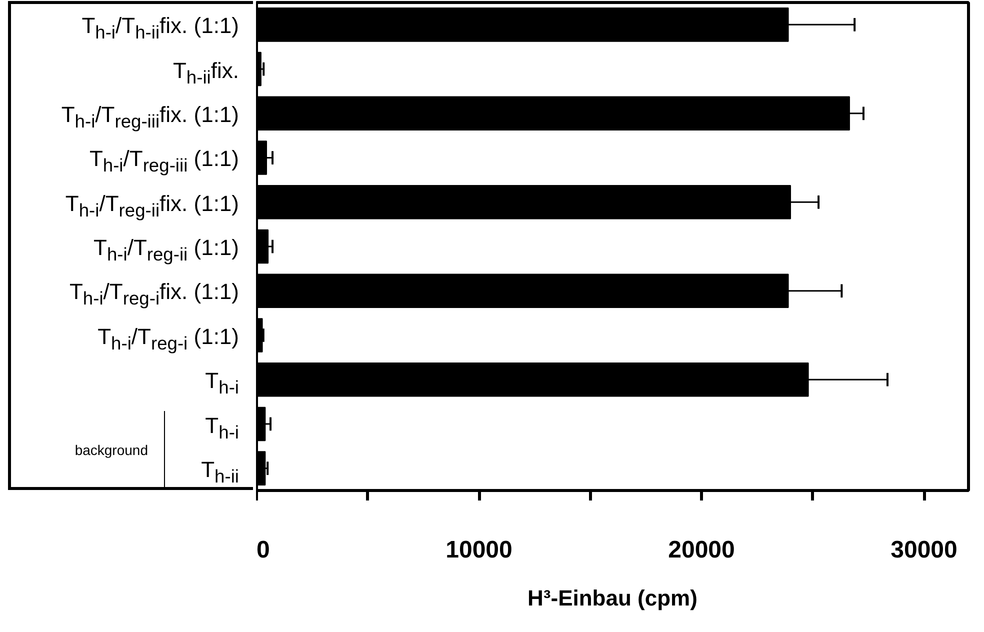 The image size is (984, 632). I want to click on x-tick-label: 30000, so click(924, 550).